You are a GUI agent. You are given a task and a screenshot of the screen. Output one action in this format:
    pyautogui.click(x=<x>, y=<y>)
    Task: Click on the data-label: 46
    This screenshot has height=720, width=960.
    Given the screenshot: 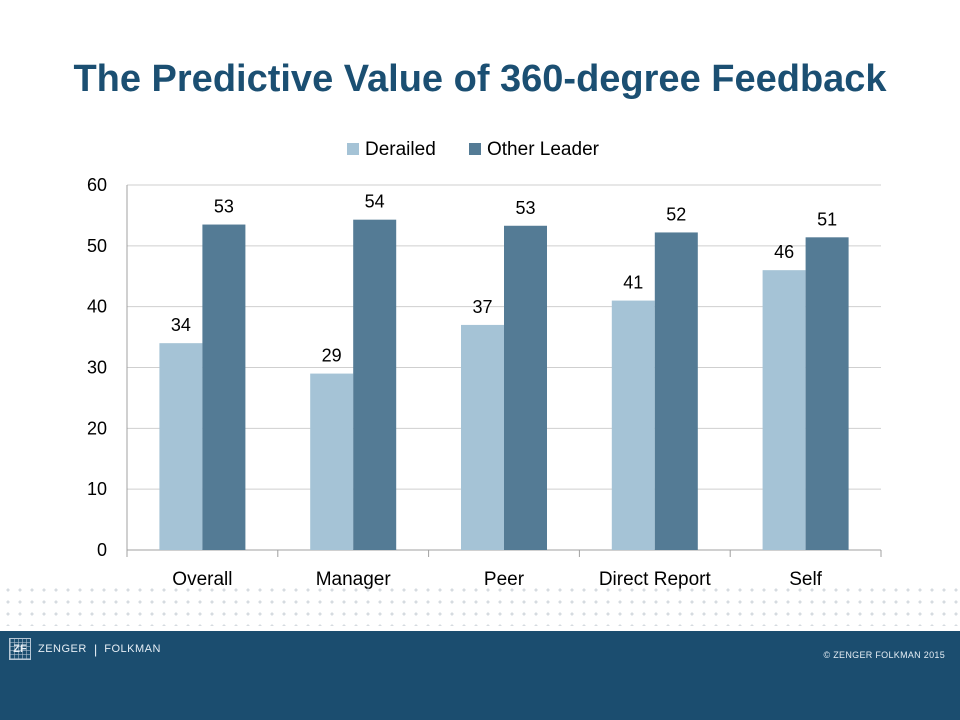 What is the action you would take?
    pyautogui.click(x=784, y=252)
    